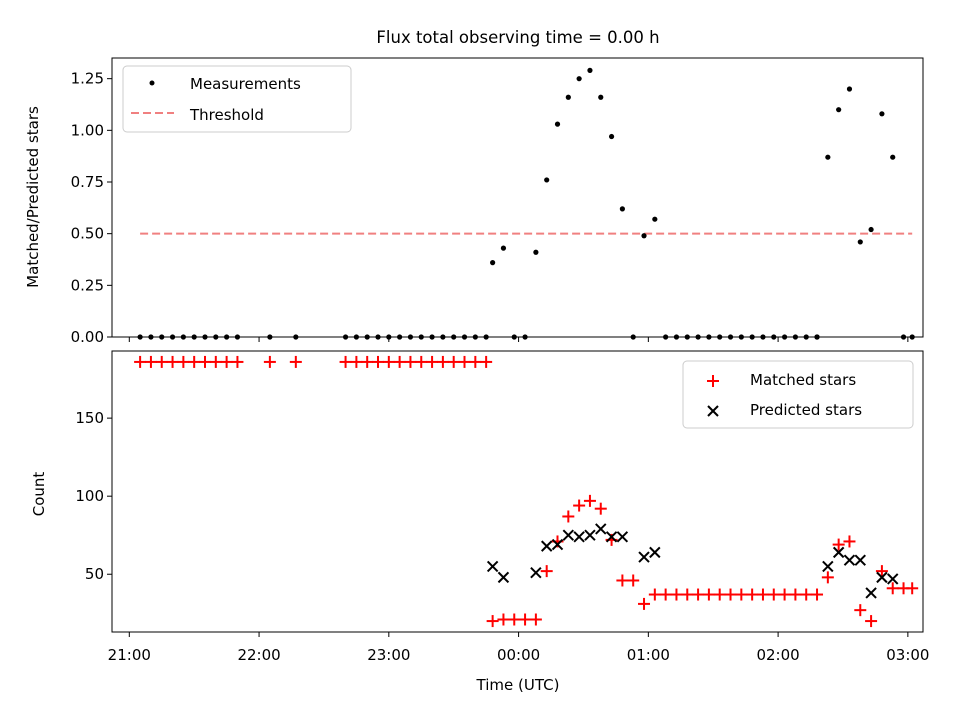 The width and height of the screenshot is (960, 720). I want to click on bottom-x-tick-label: 21:00, so click(129, 655).